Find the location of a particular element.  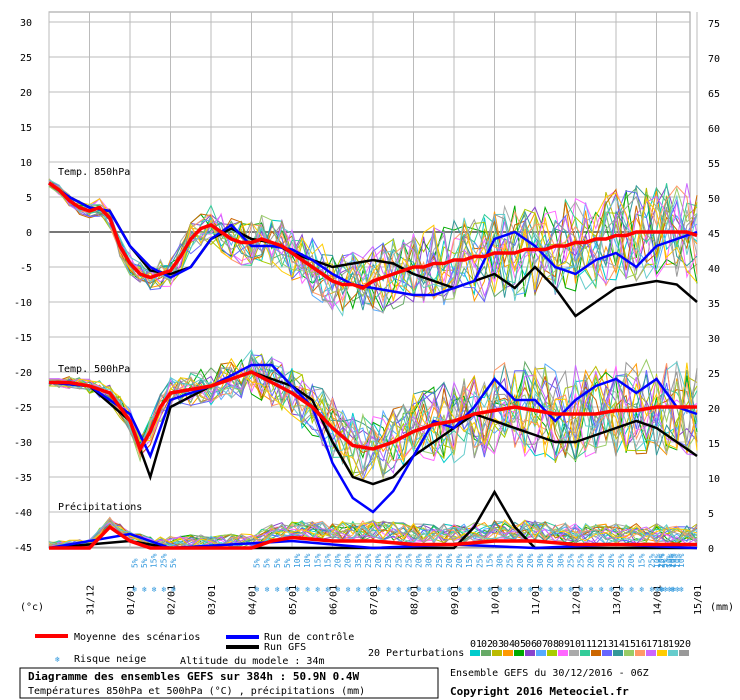

legend-mean-label: Moyenne des scénarios is located at coordinates (137, 637).